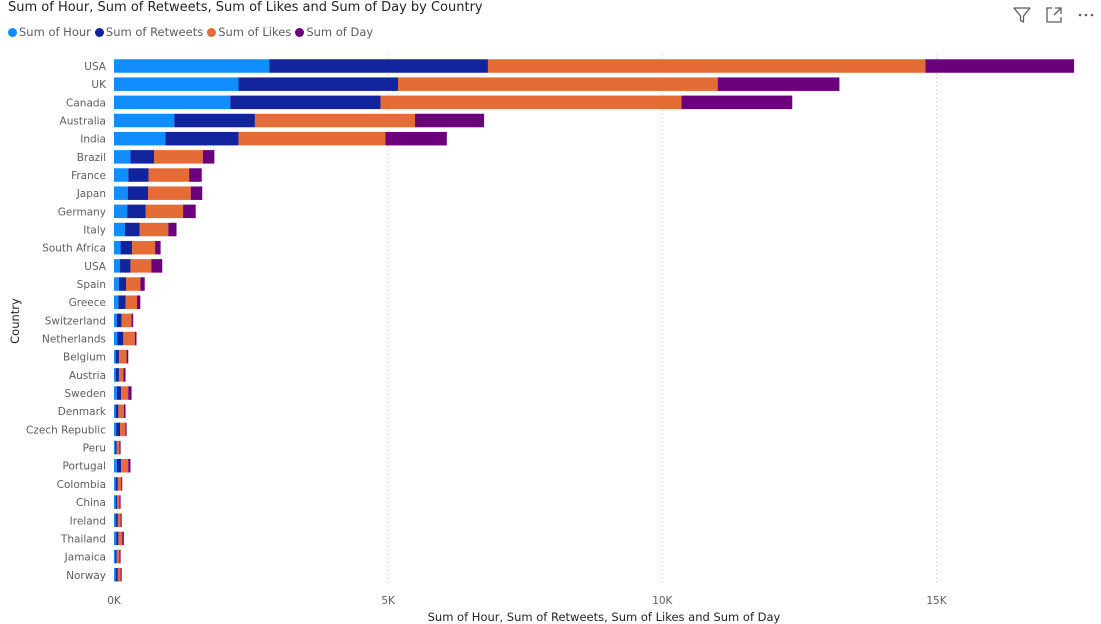 Image resolution: width=1101 pixels, height=624 pixels. I want to click on filter-icon, so click(1022, 15).